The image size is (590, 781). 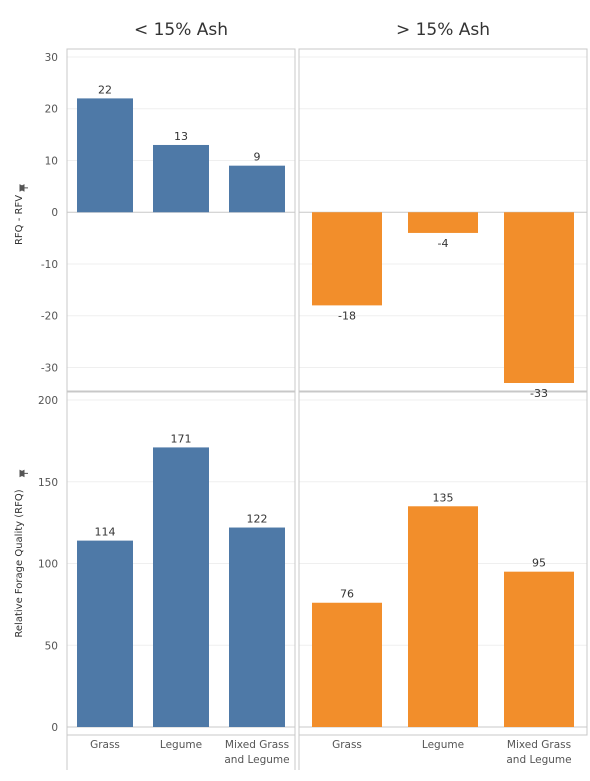 What do you see at coordinates (181, 30) in the screenshot?
I see `column-header: < 15% Ash` at bounding box center [181, 30].